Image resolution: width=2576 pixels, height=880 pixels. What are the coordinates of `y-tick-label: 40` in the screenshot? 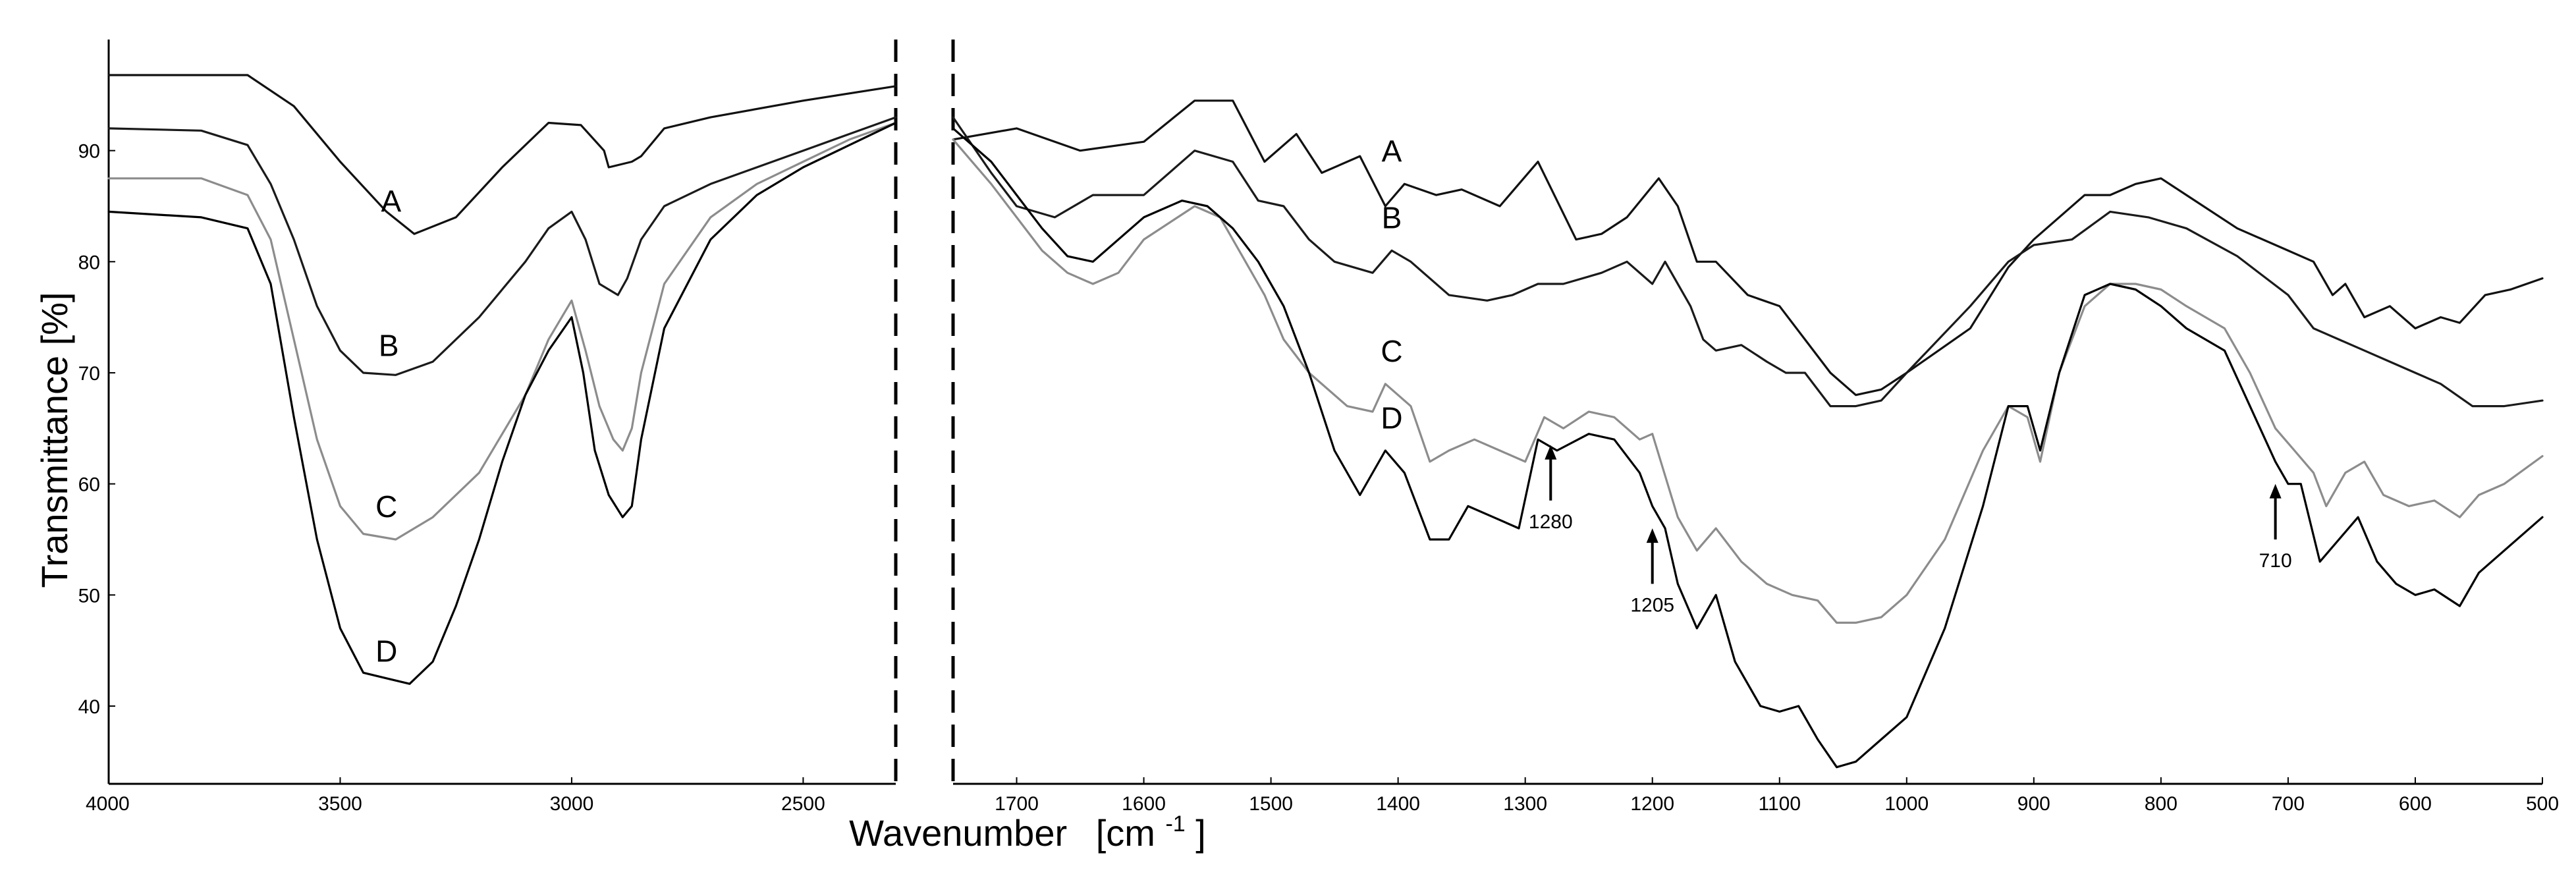 It's located at (89, 707).